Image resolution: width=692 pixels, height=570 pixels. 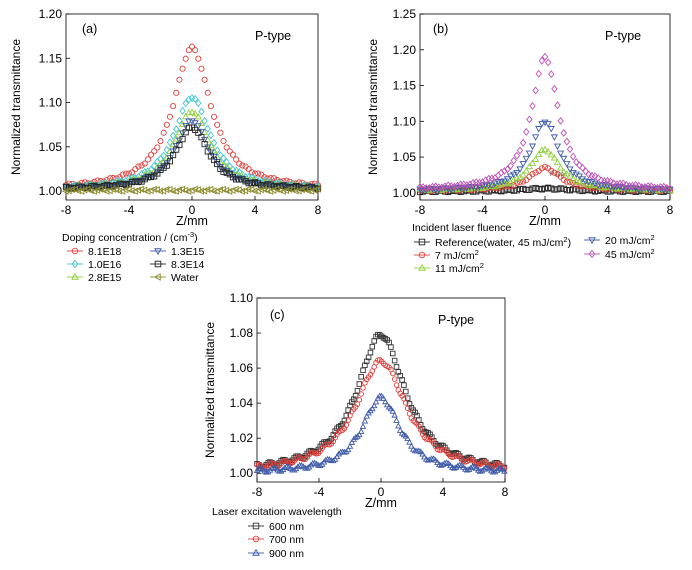 What do you see at coordinates (405, 14) in the screenshot?
I see `y-tick-label: 1.25` at bounding box center [405, 14].